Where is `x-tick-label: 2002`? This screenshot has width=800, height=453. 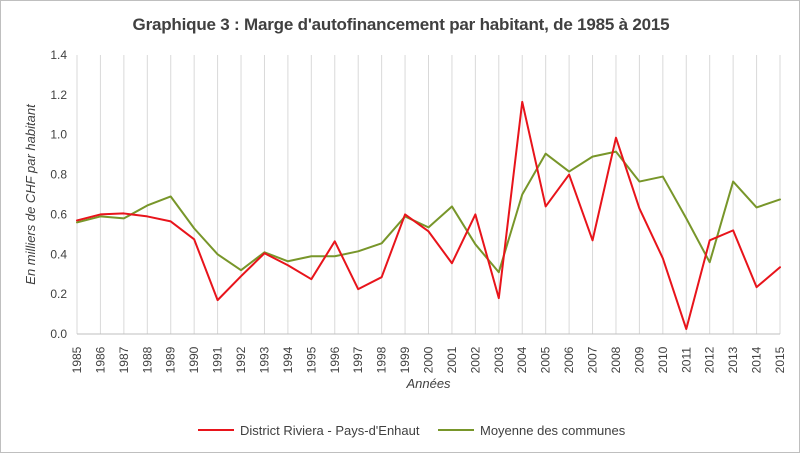 x-tick-label: 2002 is located at coordinates (475, 359).